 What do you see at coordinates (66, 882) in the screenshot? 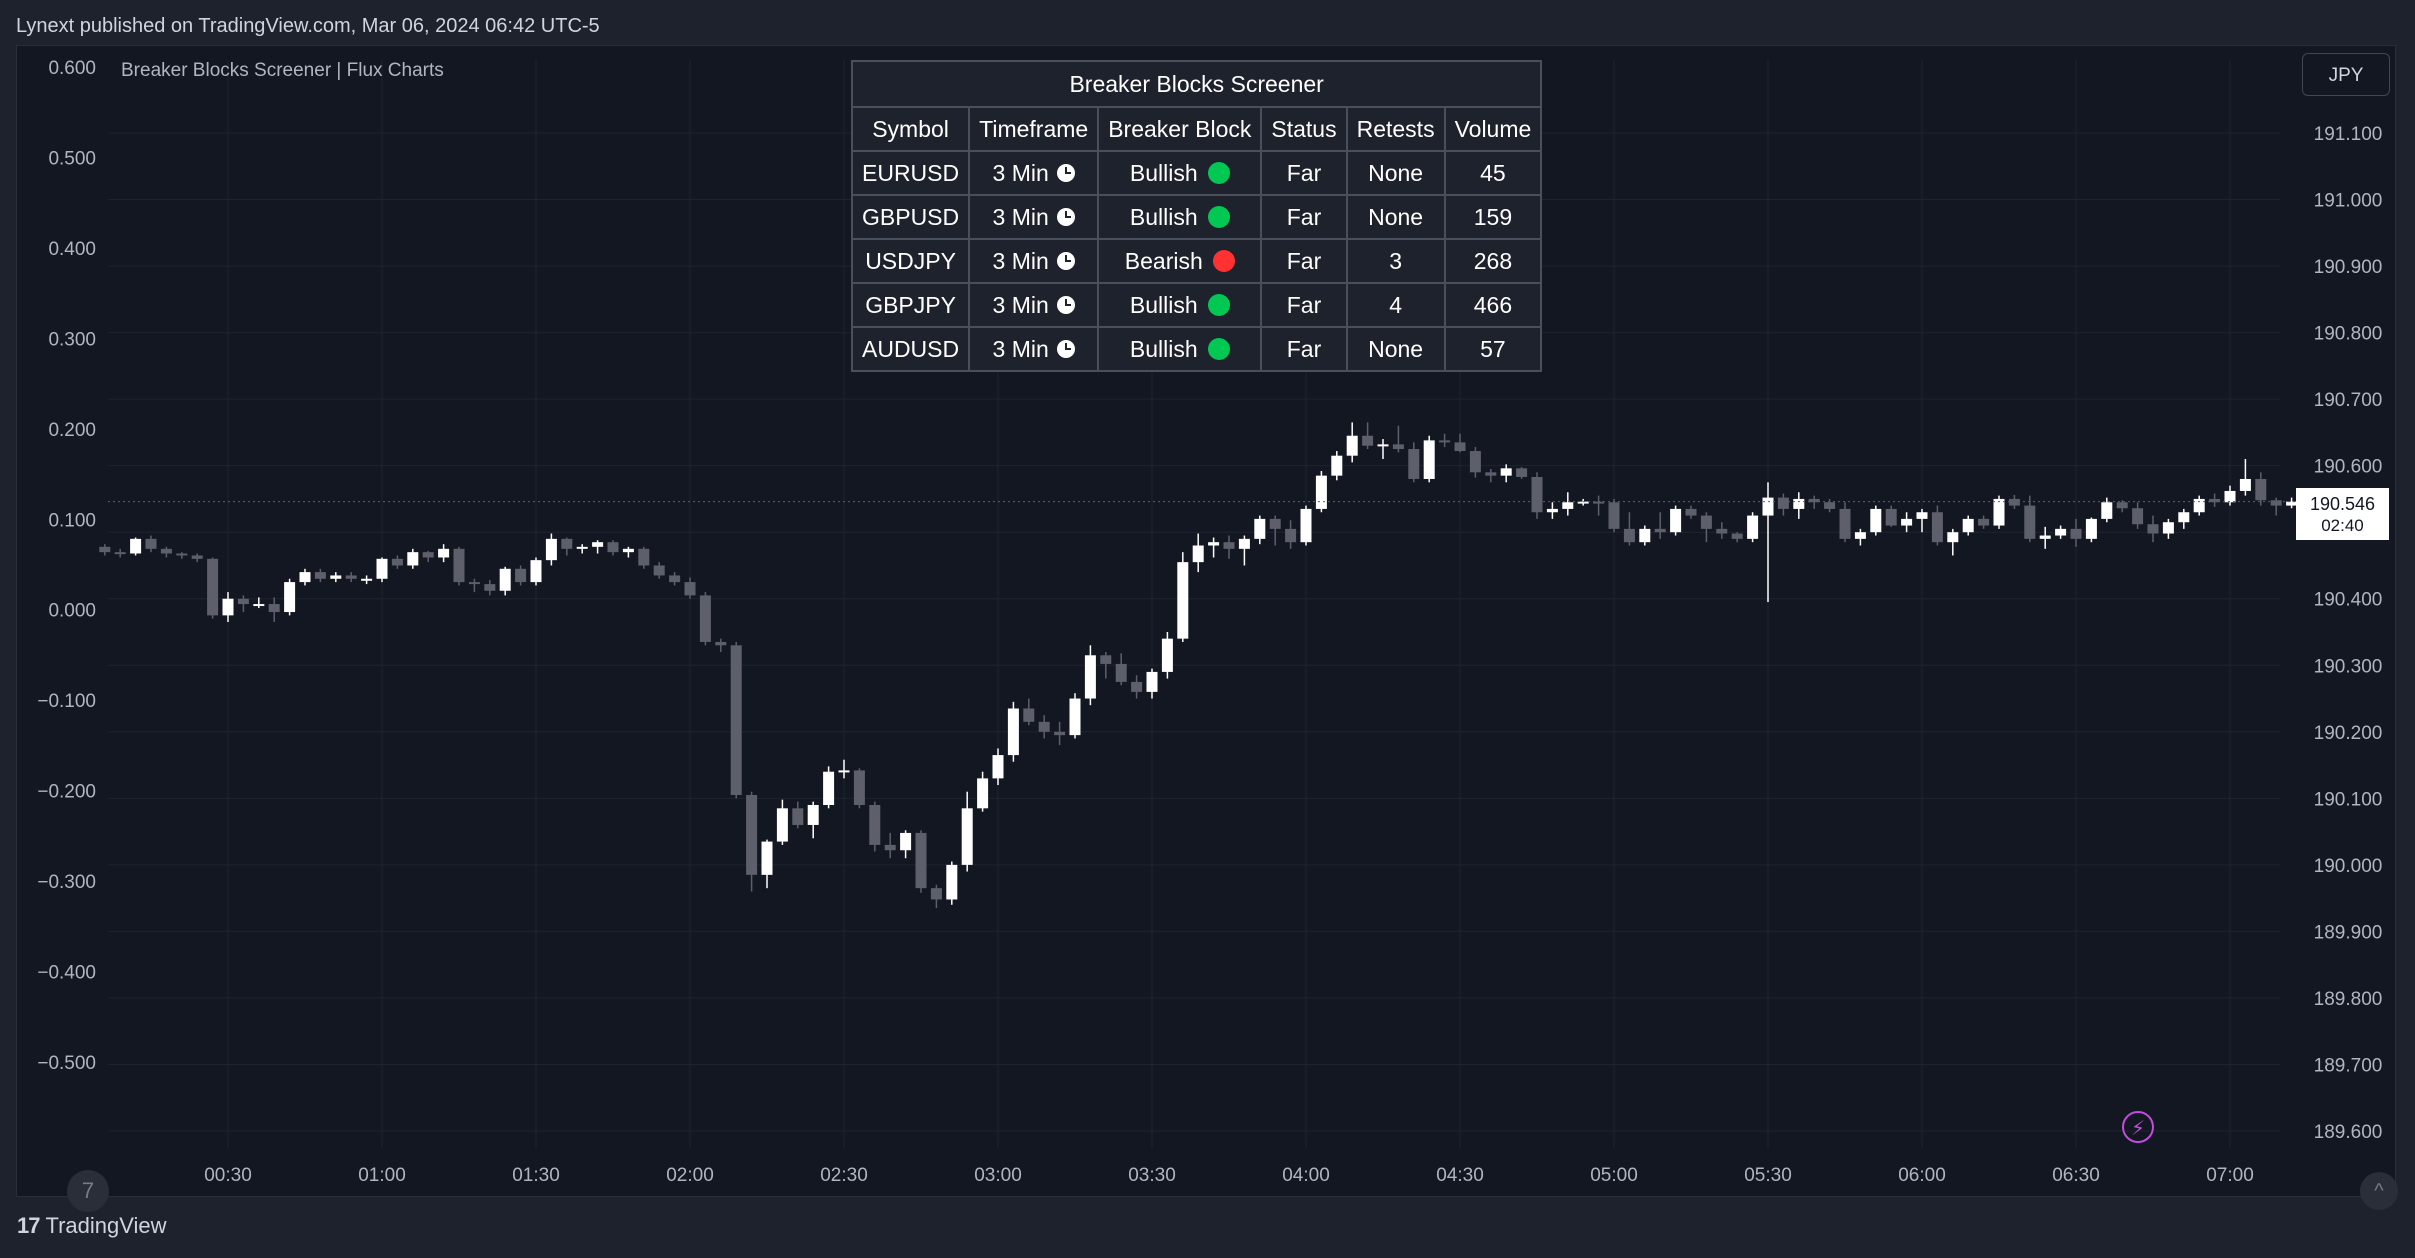
I see `left-axis-tick: −0.300` at bounding box center [66, 882].